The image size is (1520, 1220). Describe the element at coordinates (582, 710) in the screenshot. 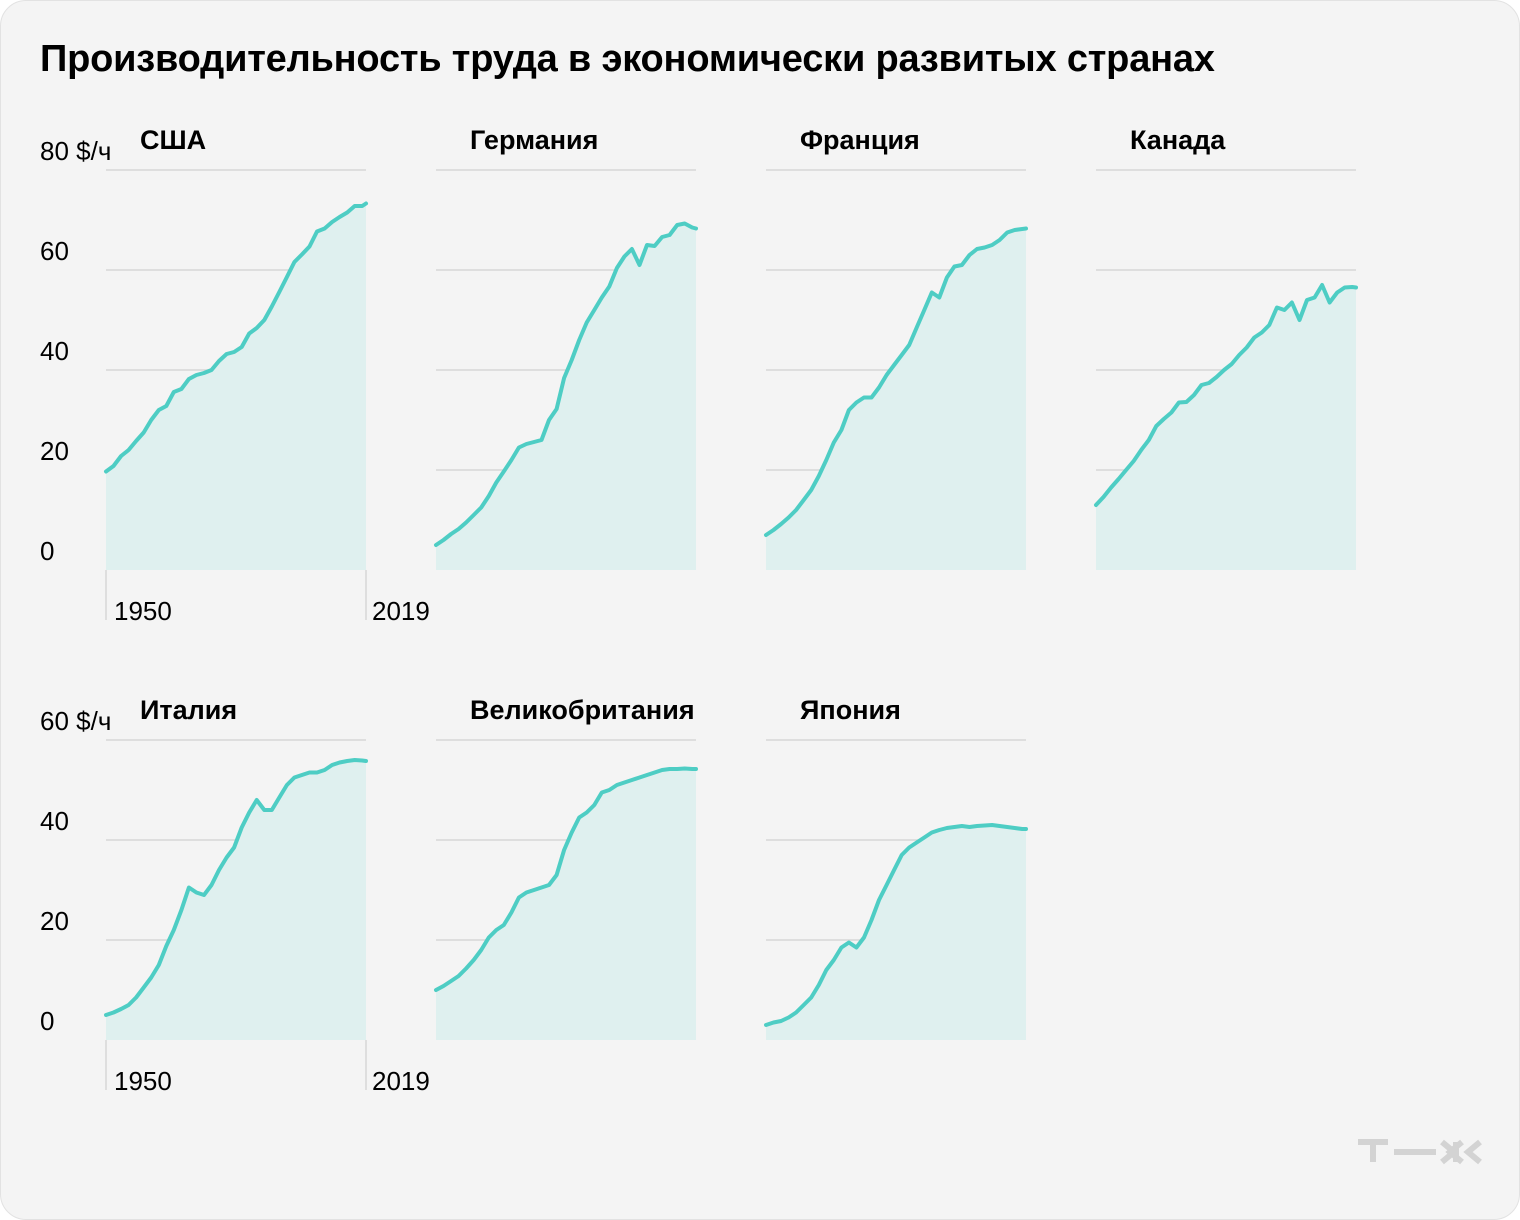

I see `panel-title: Великобритания` at that location.